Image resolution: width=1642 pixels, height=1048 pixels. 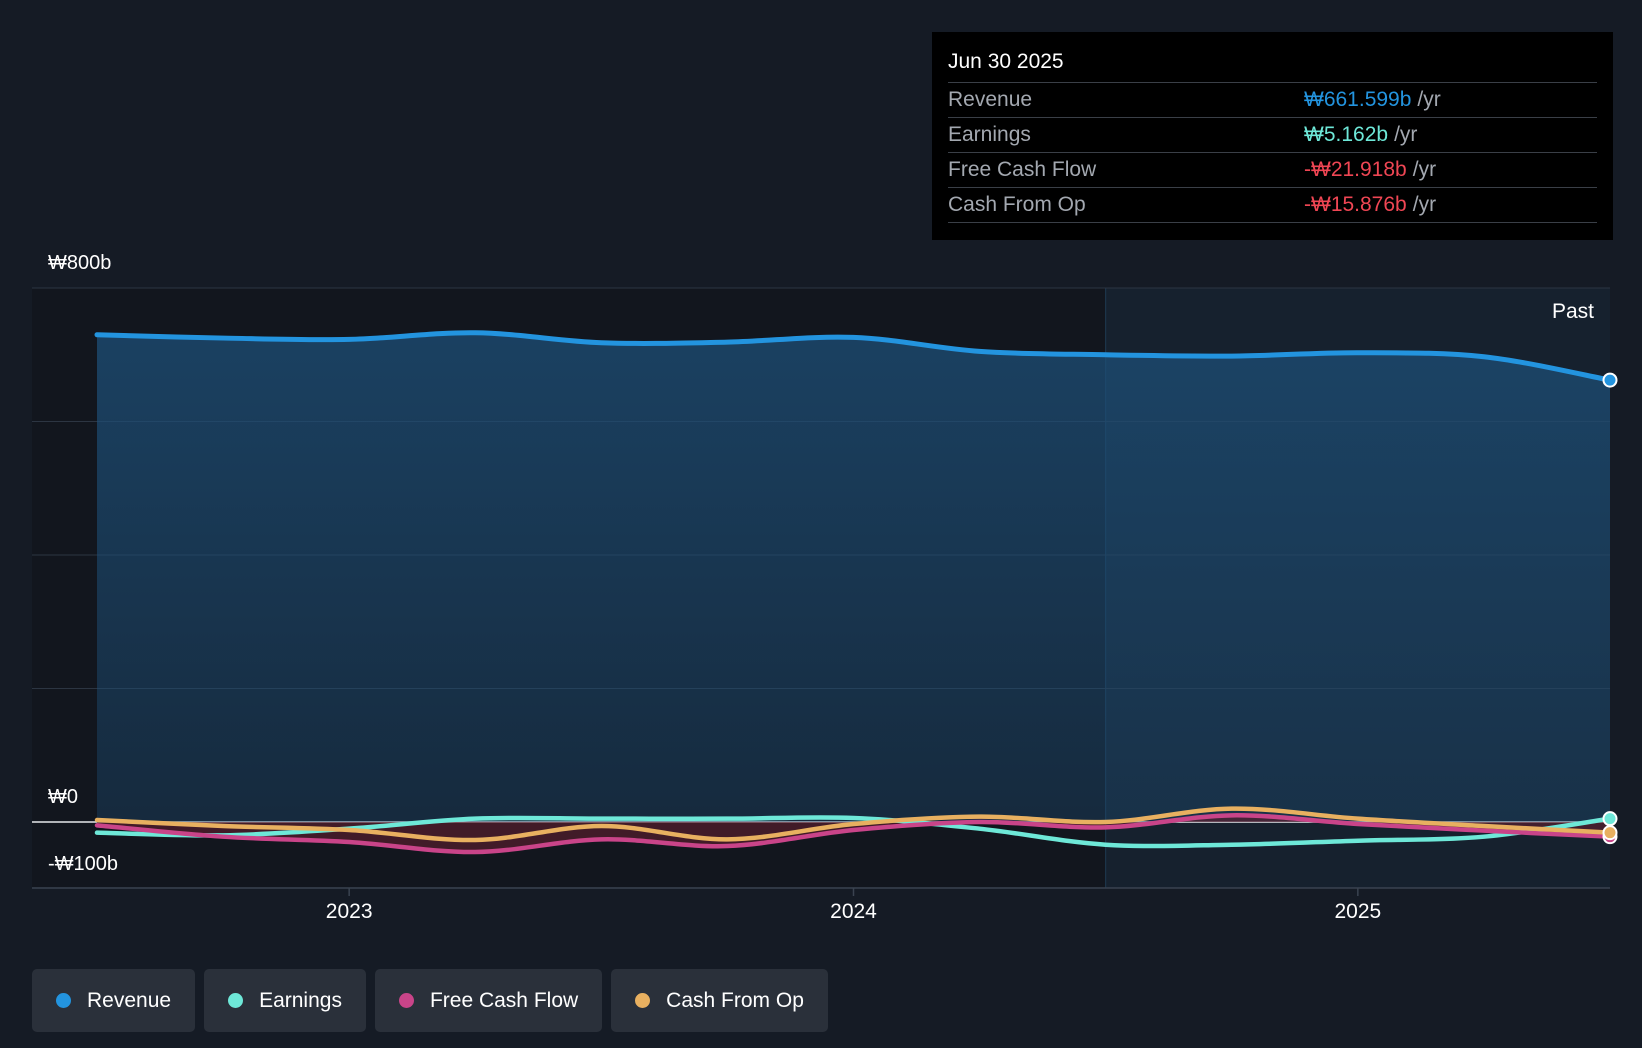 I want to click on tooltip-row-cash-from-op: Cash From Op -₩15.876b /yr, so click(x=1272, y=205).